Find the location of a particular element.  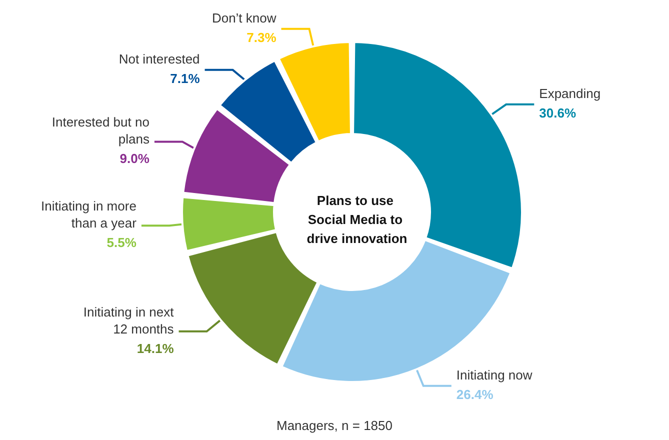

text: Plans to use Social Media to drive innovation is located at coordinates (357, 219).